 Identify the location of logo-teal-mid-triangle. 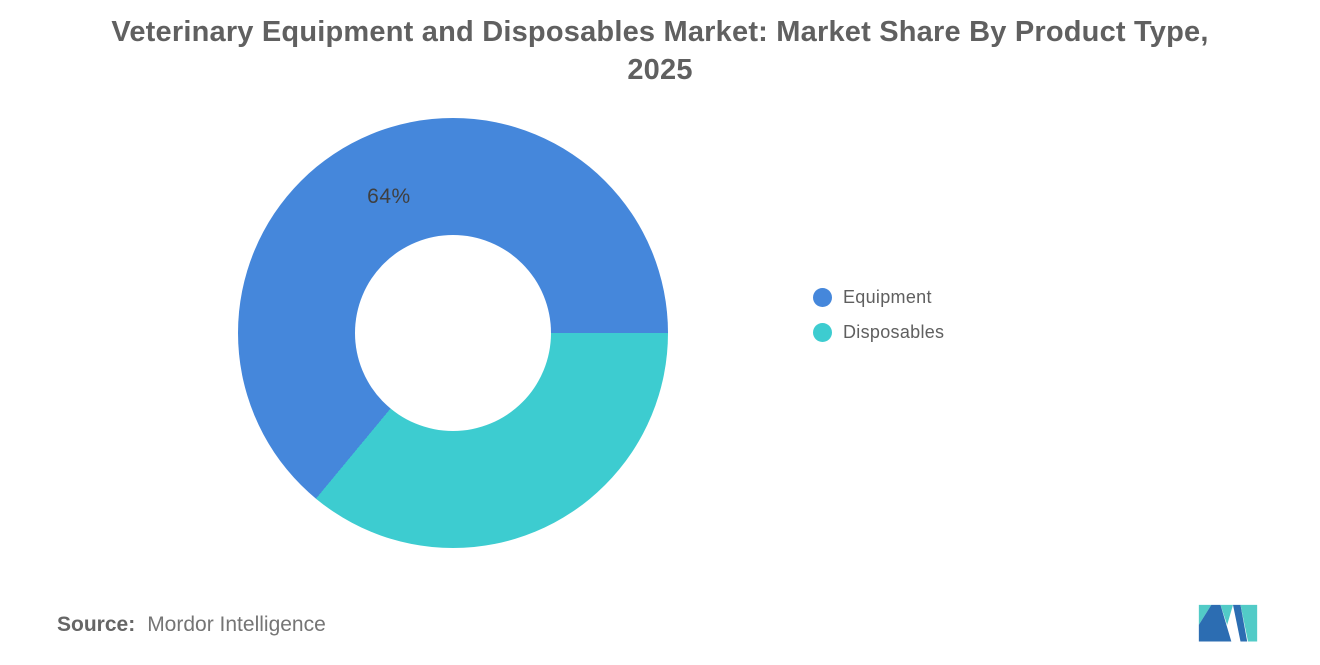
(1226, 614).